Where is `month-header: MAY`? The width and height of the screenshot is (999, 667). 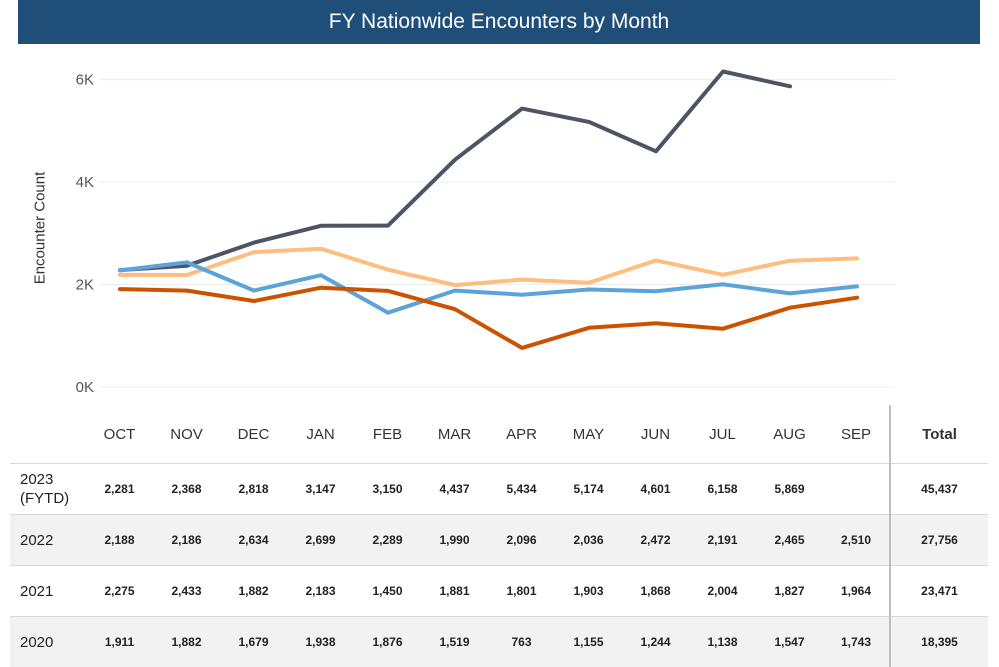 month-header: MAY is located at coordinates (588, 434).